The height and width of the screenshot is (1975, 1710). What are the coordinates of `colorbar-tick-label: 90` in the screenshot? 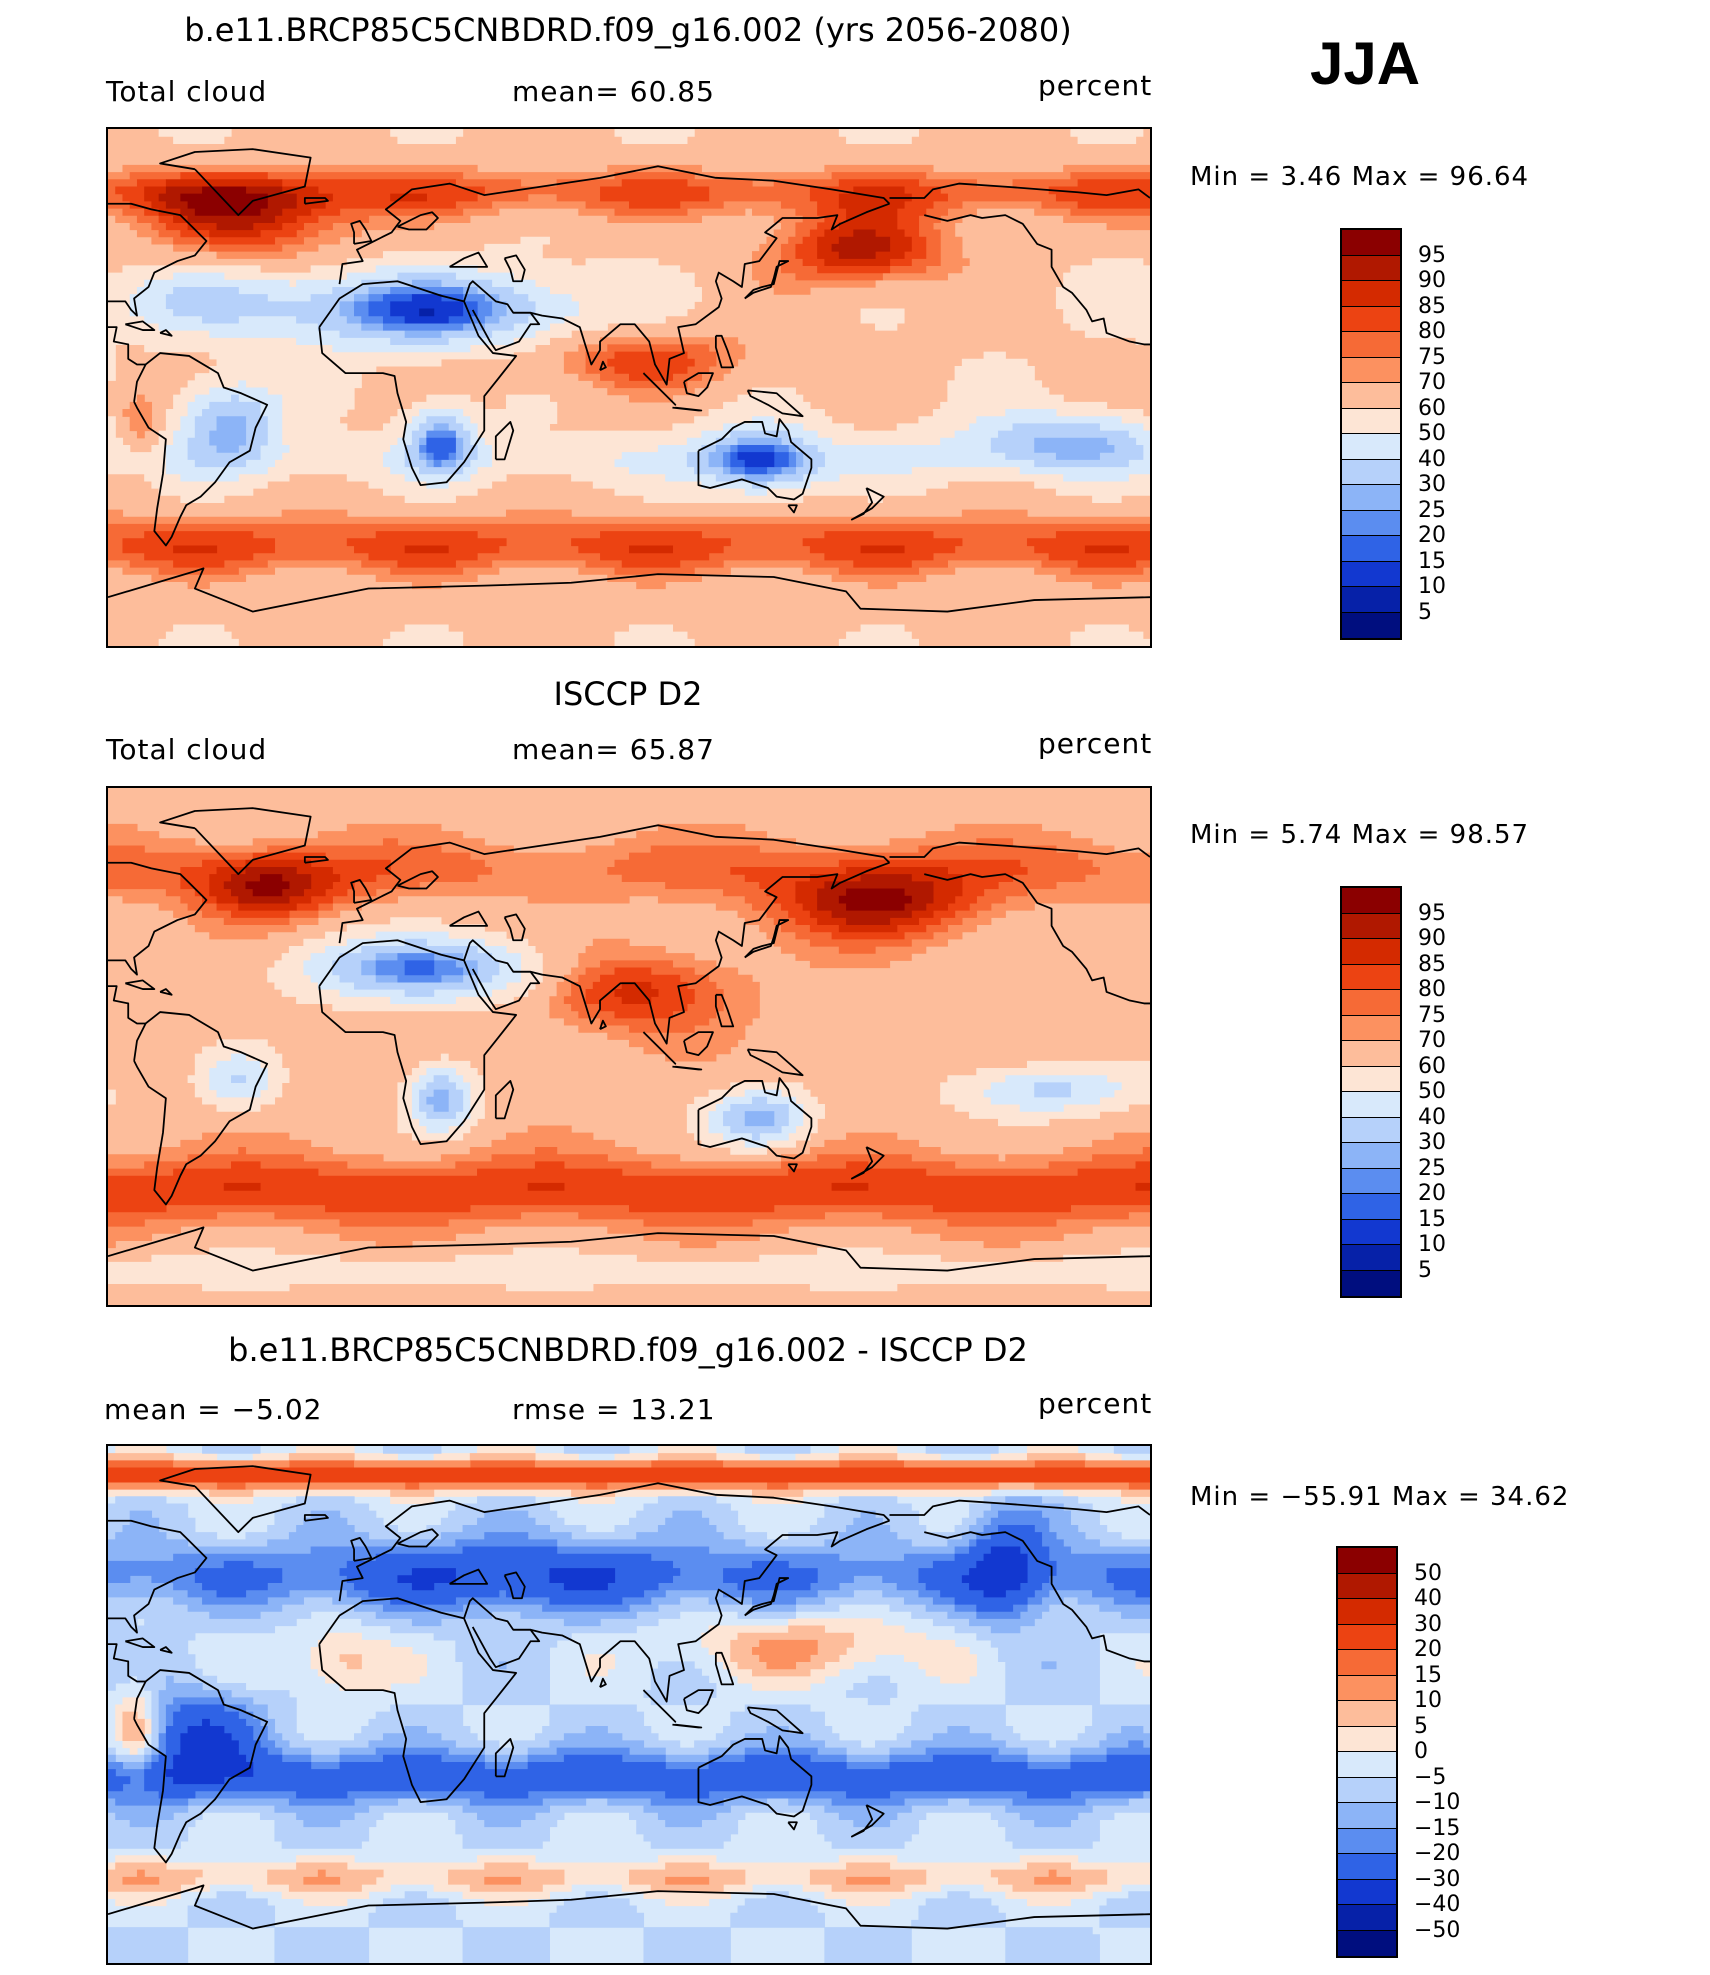 It's located at (1432, 280).